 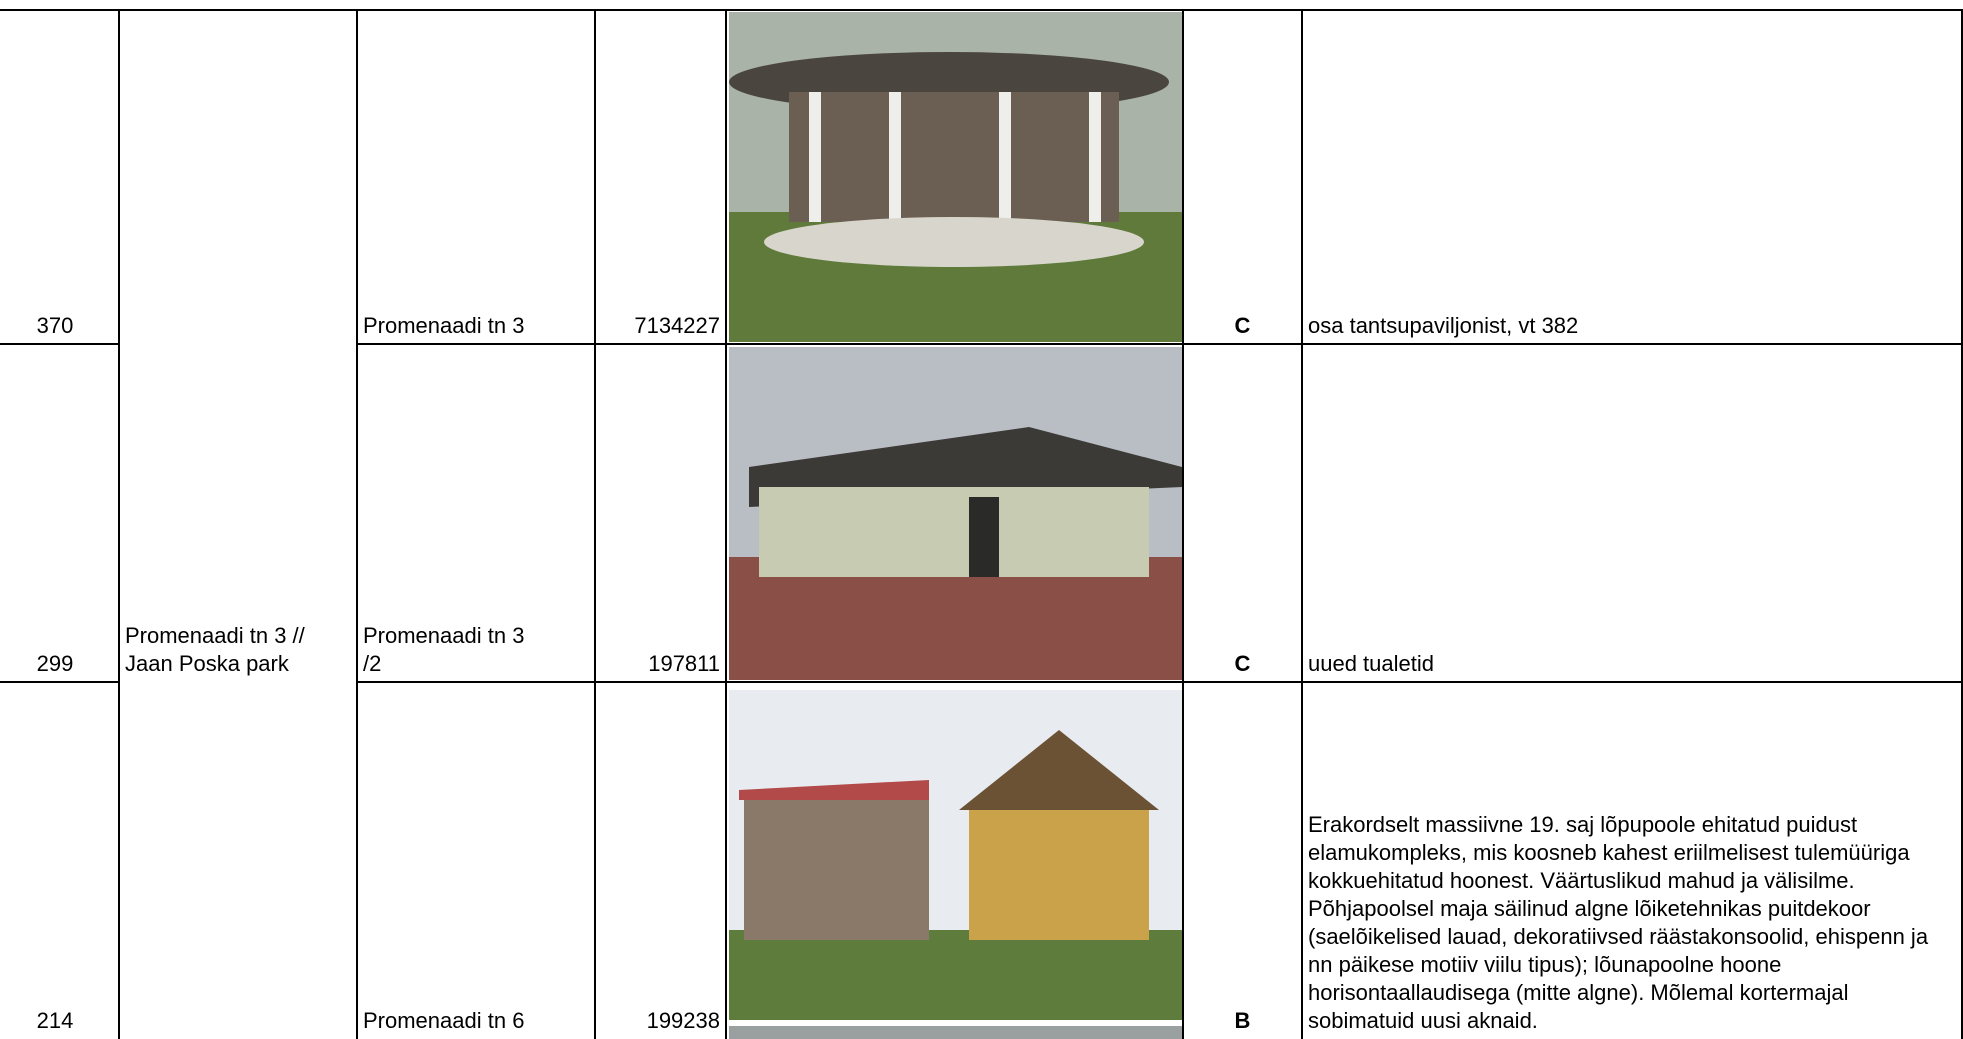 I want to click on cell-text: B, so click(x=1242, y=1020).